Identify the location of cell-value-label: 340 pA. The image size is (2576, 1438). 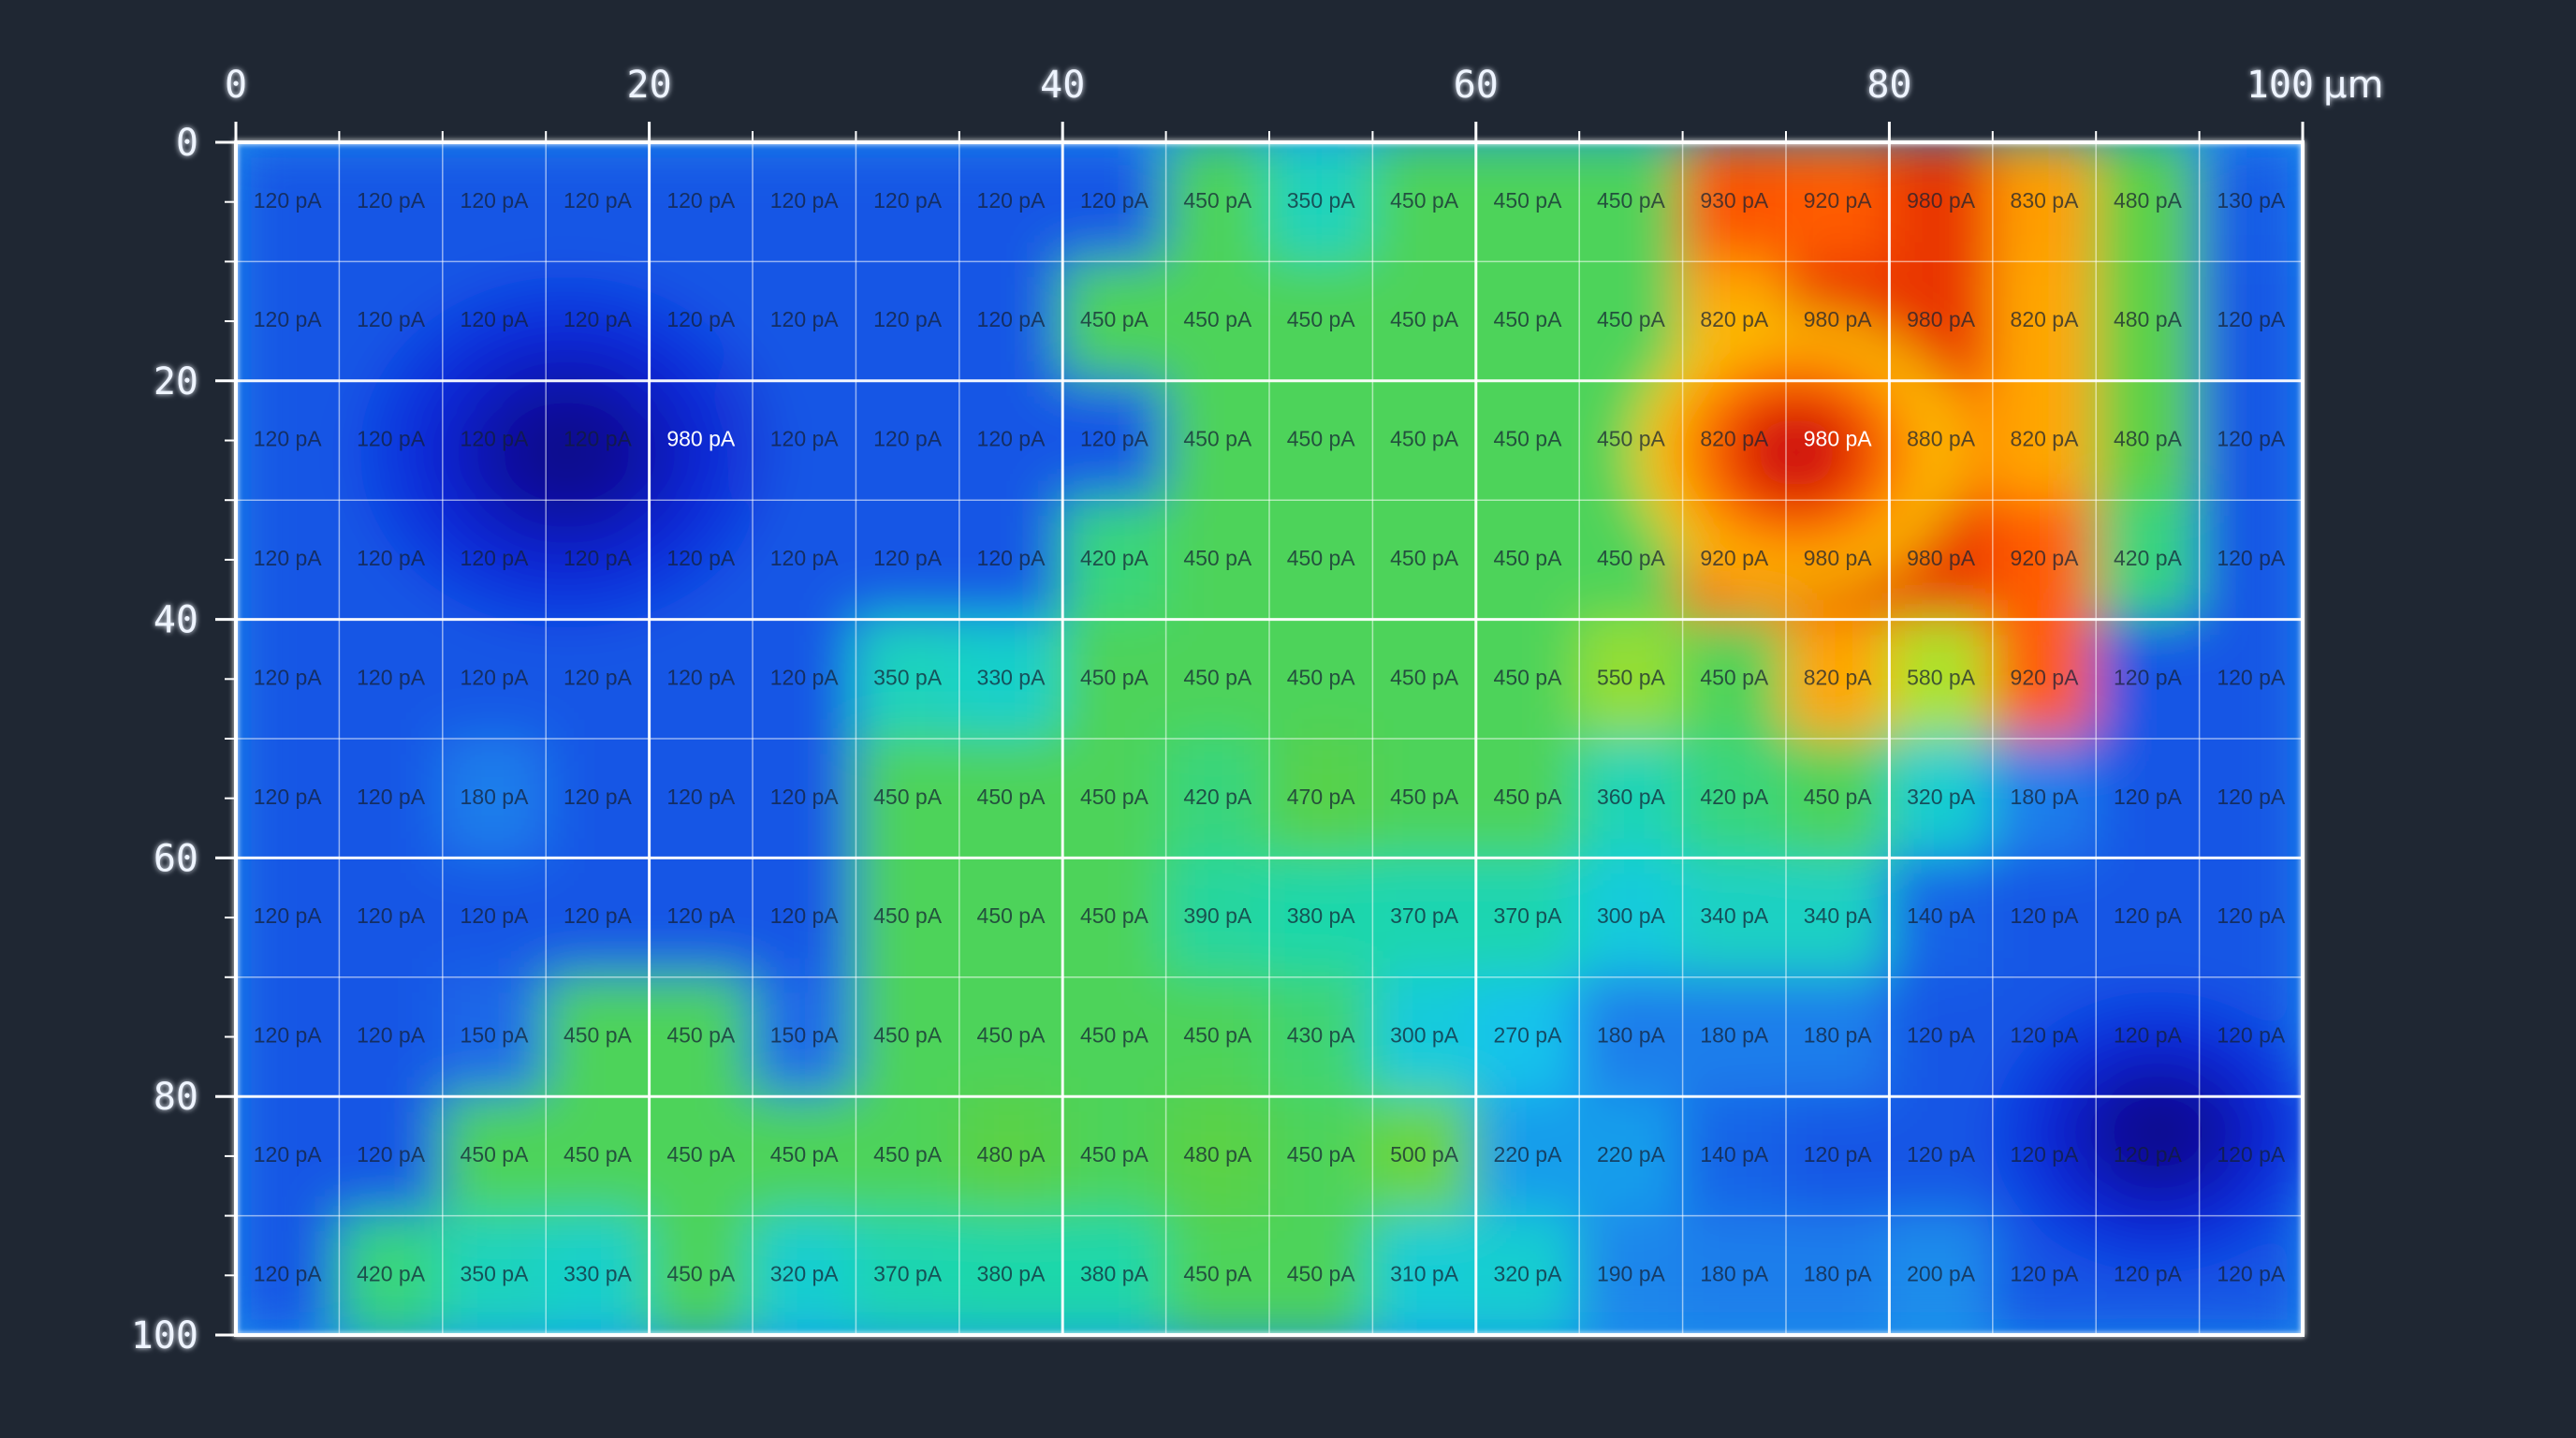
(1838, 915).